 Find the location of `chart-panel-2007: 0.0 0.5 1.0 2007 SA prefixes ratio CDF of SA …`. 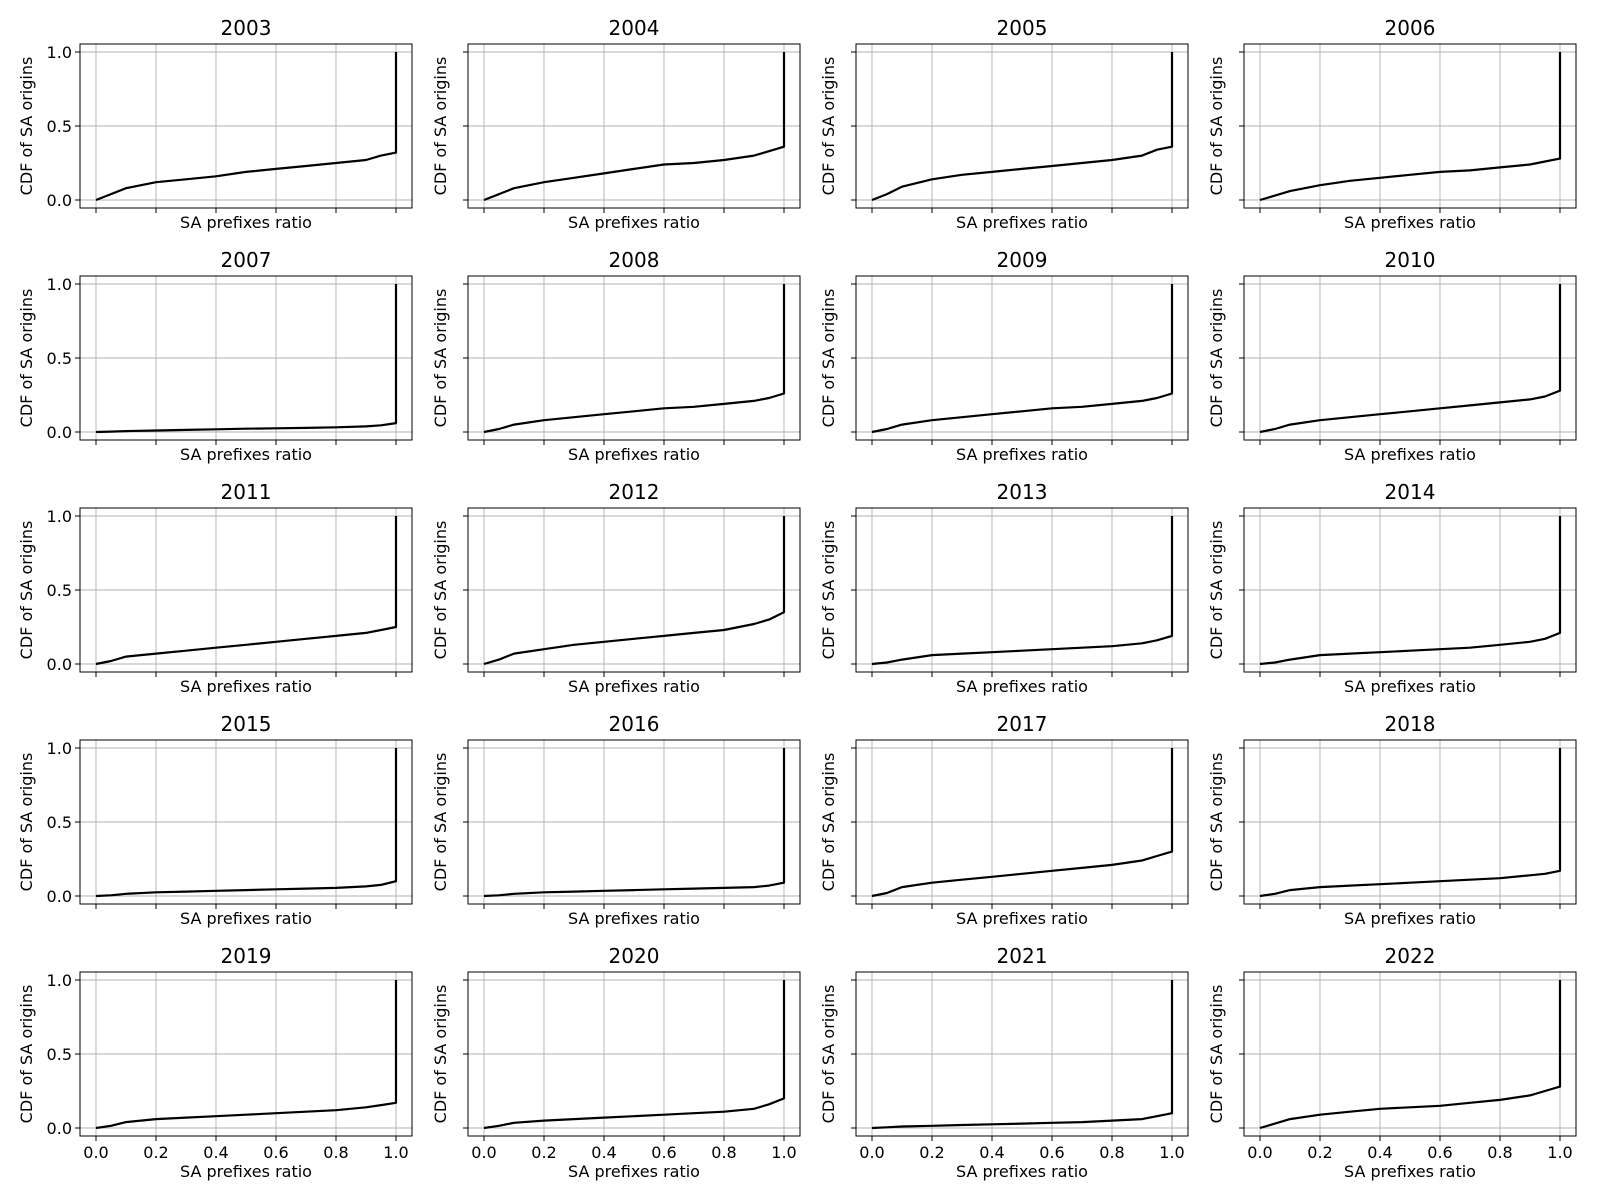

chart-panel-2007: 0.0 0.5 1.0 2007 SA prefixes ratio CDF of SA … is located at coordinates (215, 356).